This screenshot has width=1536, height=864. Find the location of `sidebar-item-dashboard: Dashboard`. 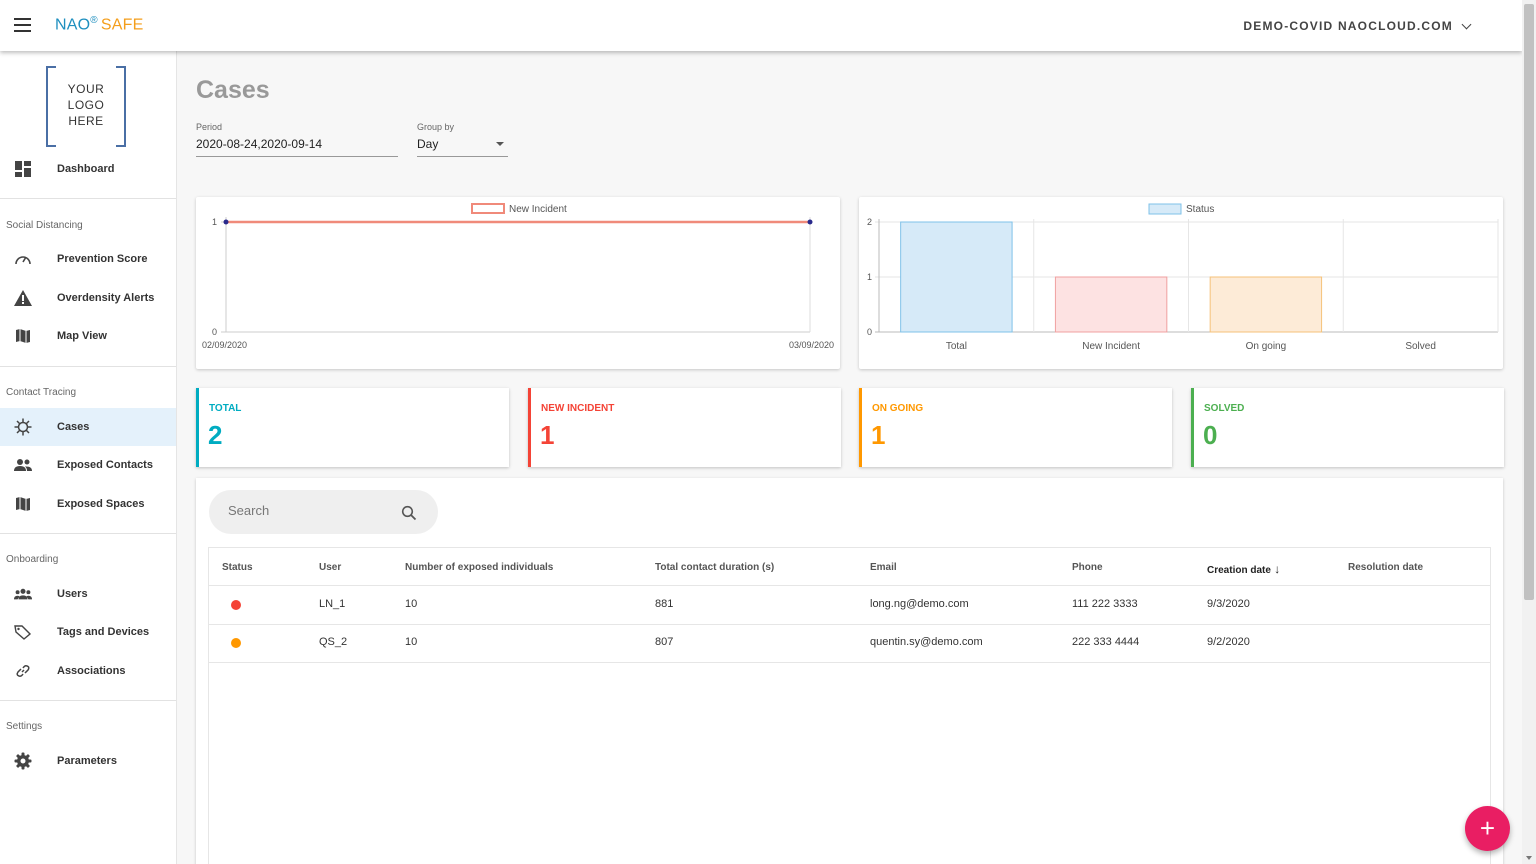

sidebar-item-dashboard: Dashboard is located at coordinates (88, 169).